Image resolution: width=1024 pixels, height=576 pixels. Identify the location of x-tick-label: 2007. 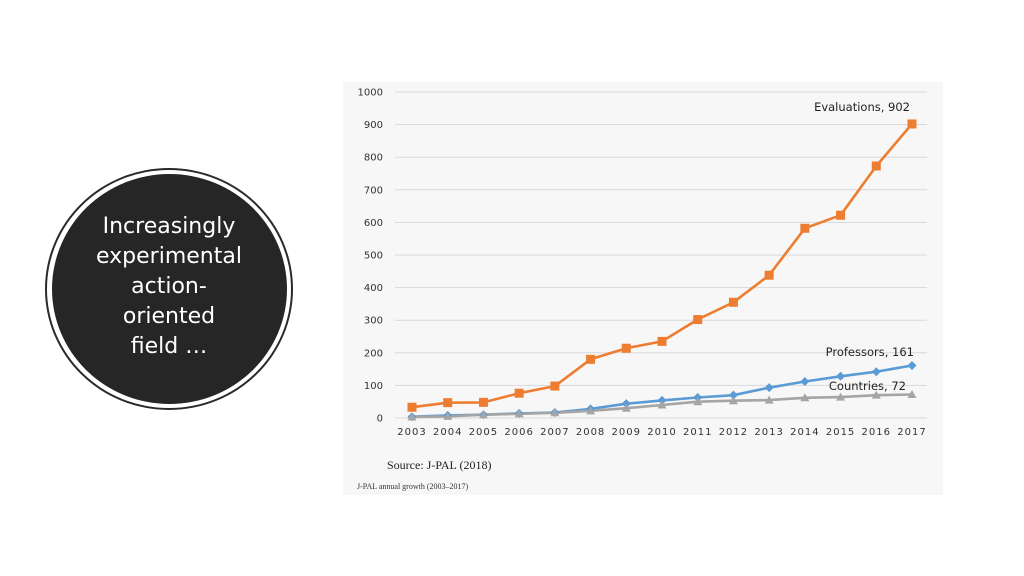
(554, 432).